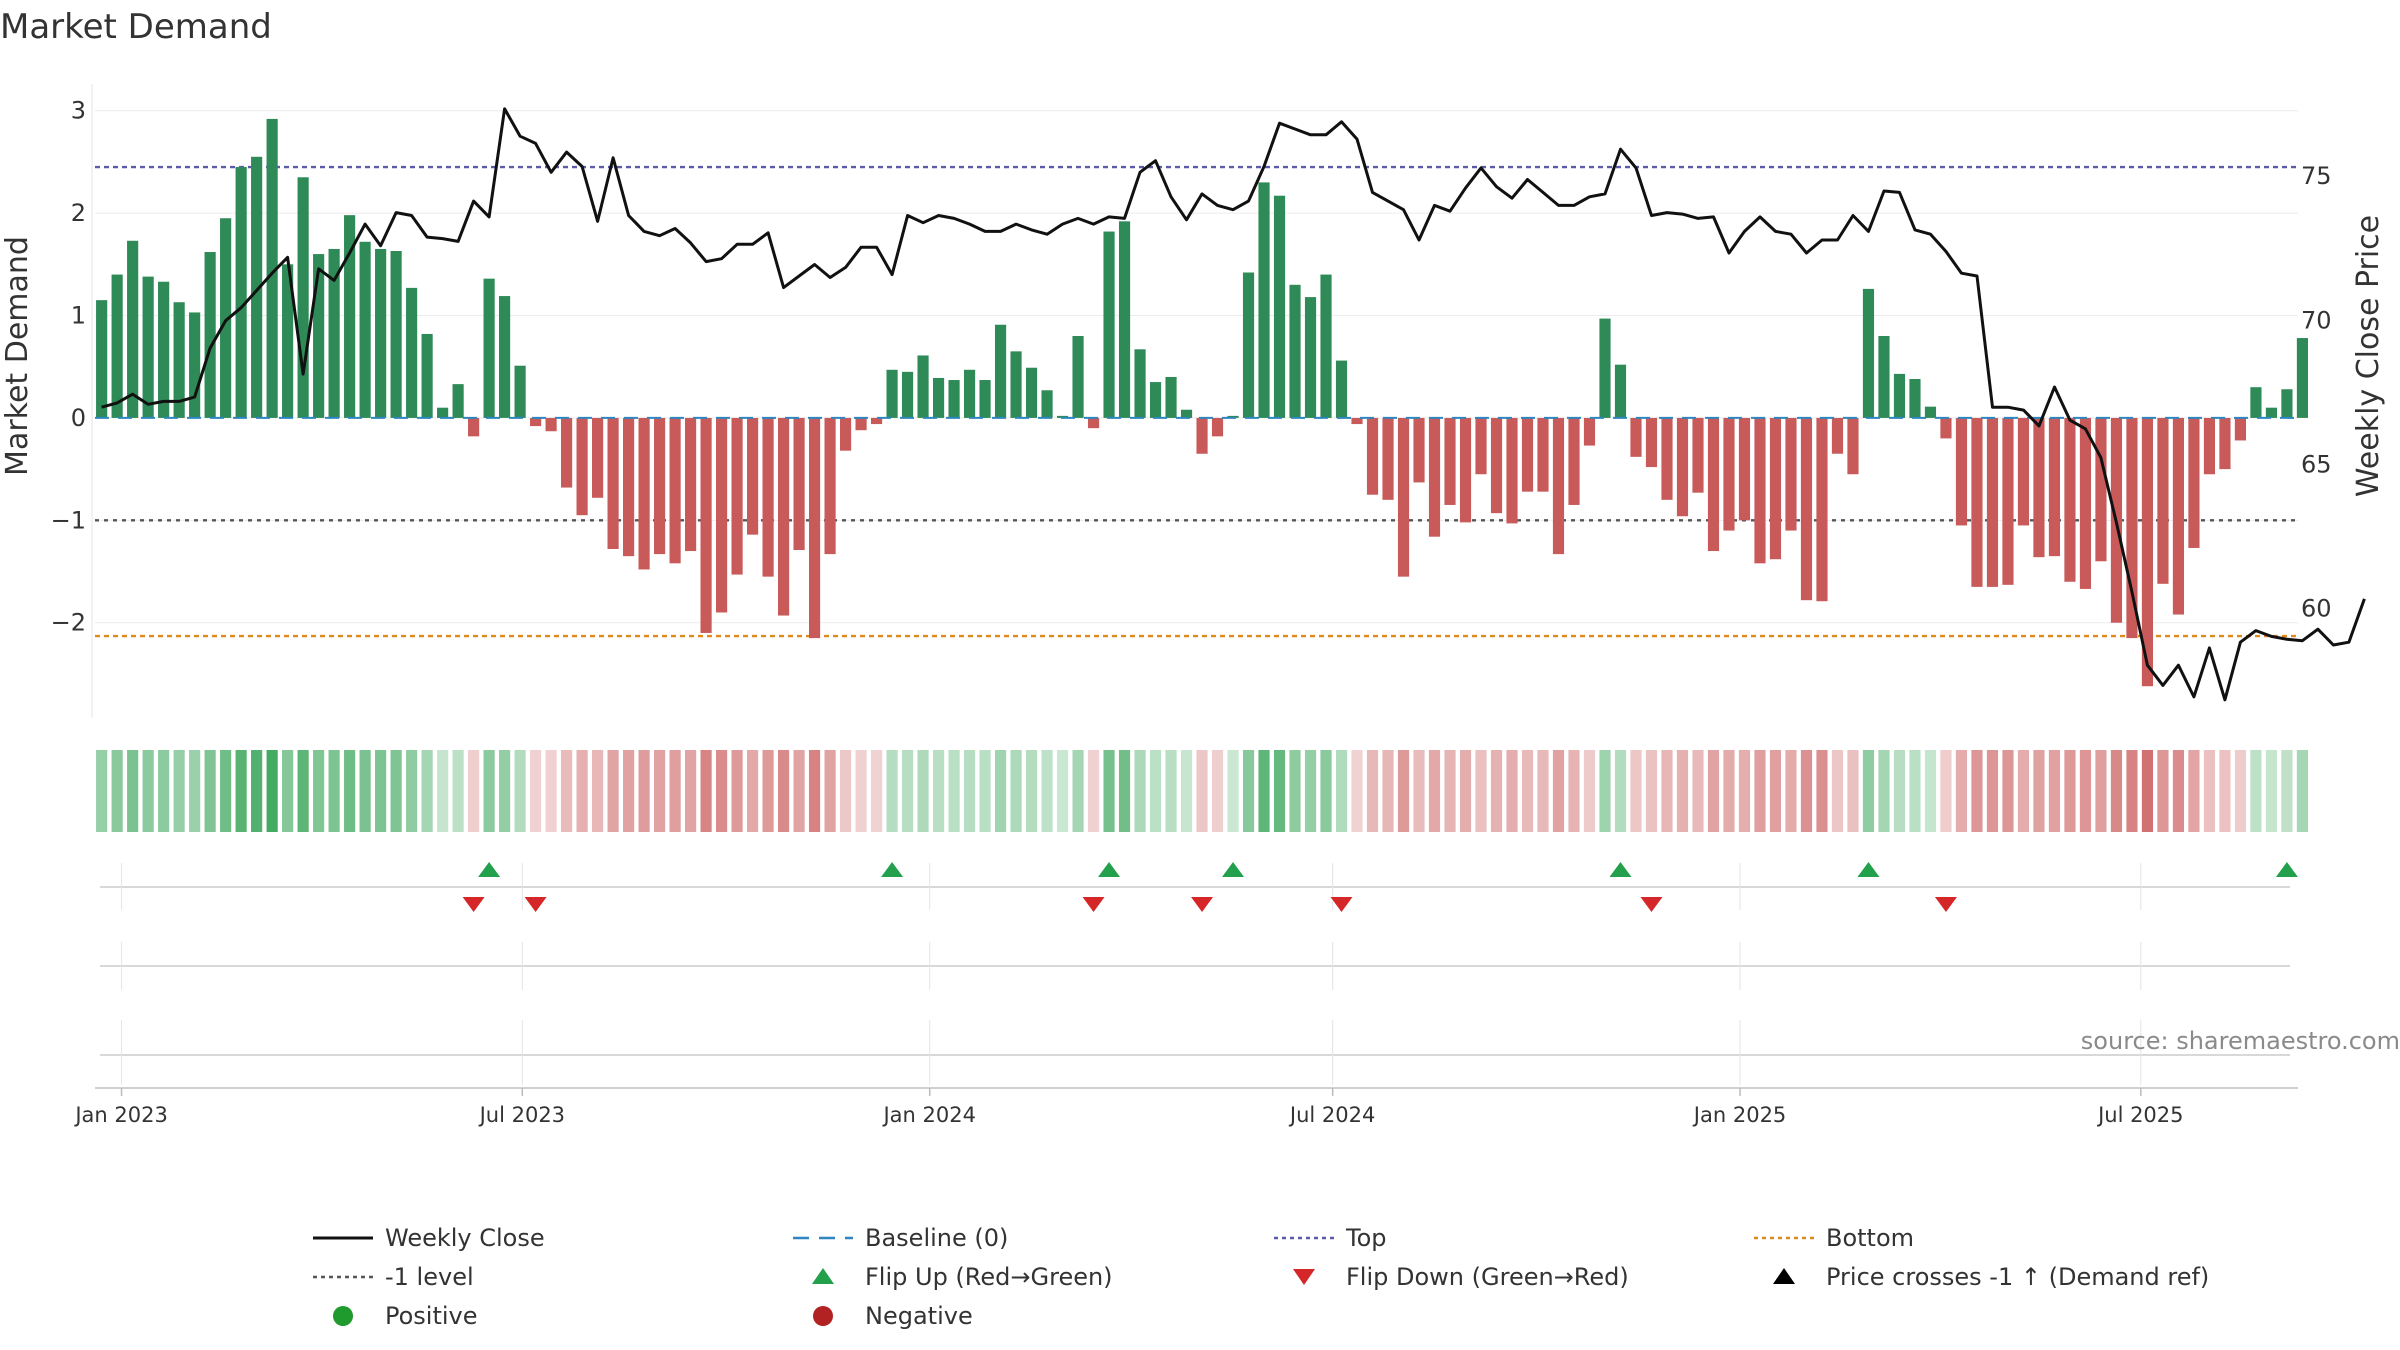 This screenshot has width=2400, height=1350. What do you see at coordinates (2316, 609) in the screenshot?
I see `y2-tick-label: 60` at bounding box center [2316, 609].